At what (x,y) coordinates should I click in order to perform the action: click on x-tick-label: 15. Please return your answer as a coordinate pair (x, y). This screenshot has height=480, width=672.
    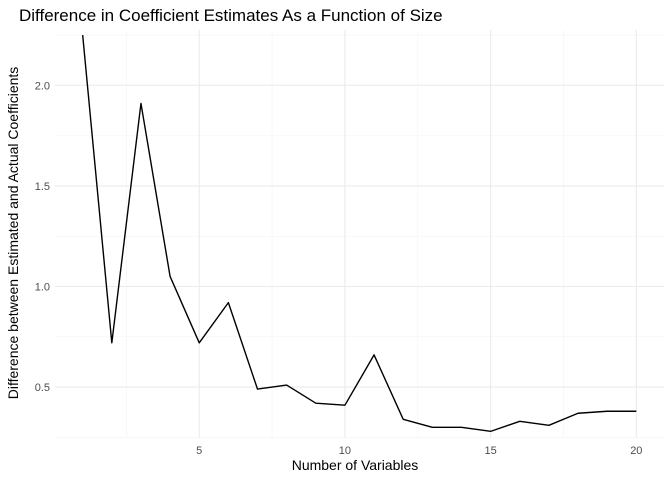
    Looking at the image, I should click on (490, 451).